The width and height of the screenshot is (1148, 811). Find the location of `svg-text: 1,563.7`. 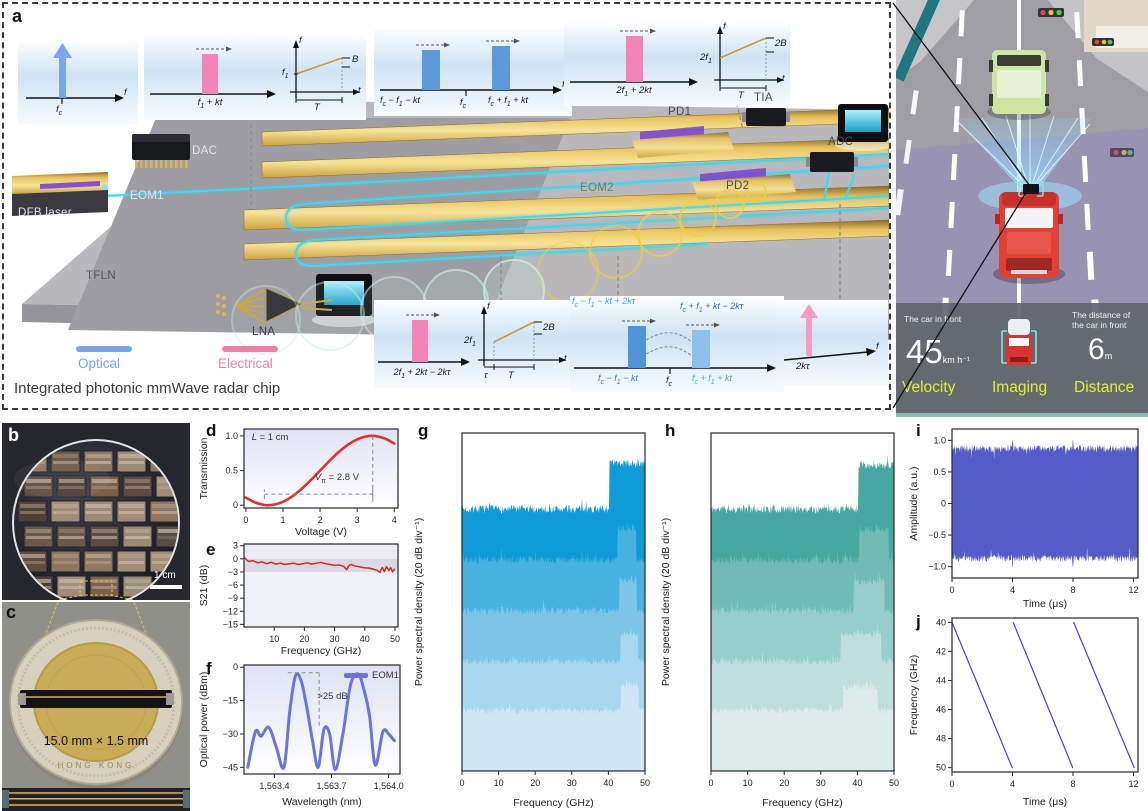

svg-text: 1,563.7 is located at coordinates (331, 786).